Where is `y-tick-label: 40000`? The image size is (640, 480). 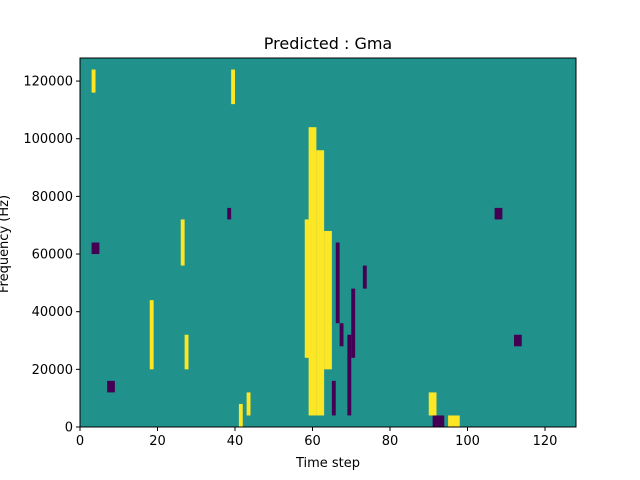 y-tick-label: 40000 is located at coordinates (52, 312).